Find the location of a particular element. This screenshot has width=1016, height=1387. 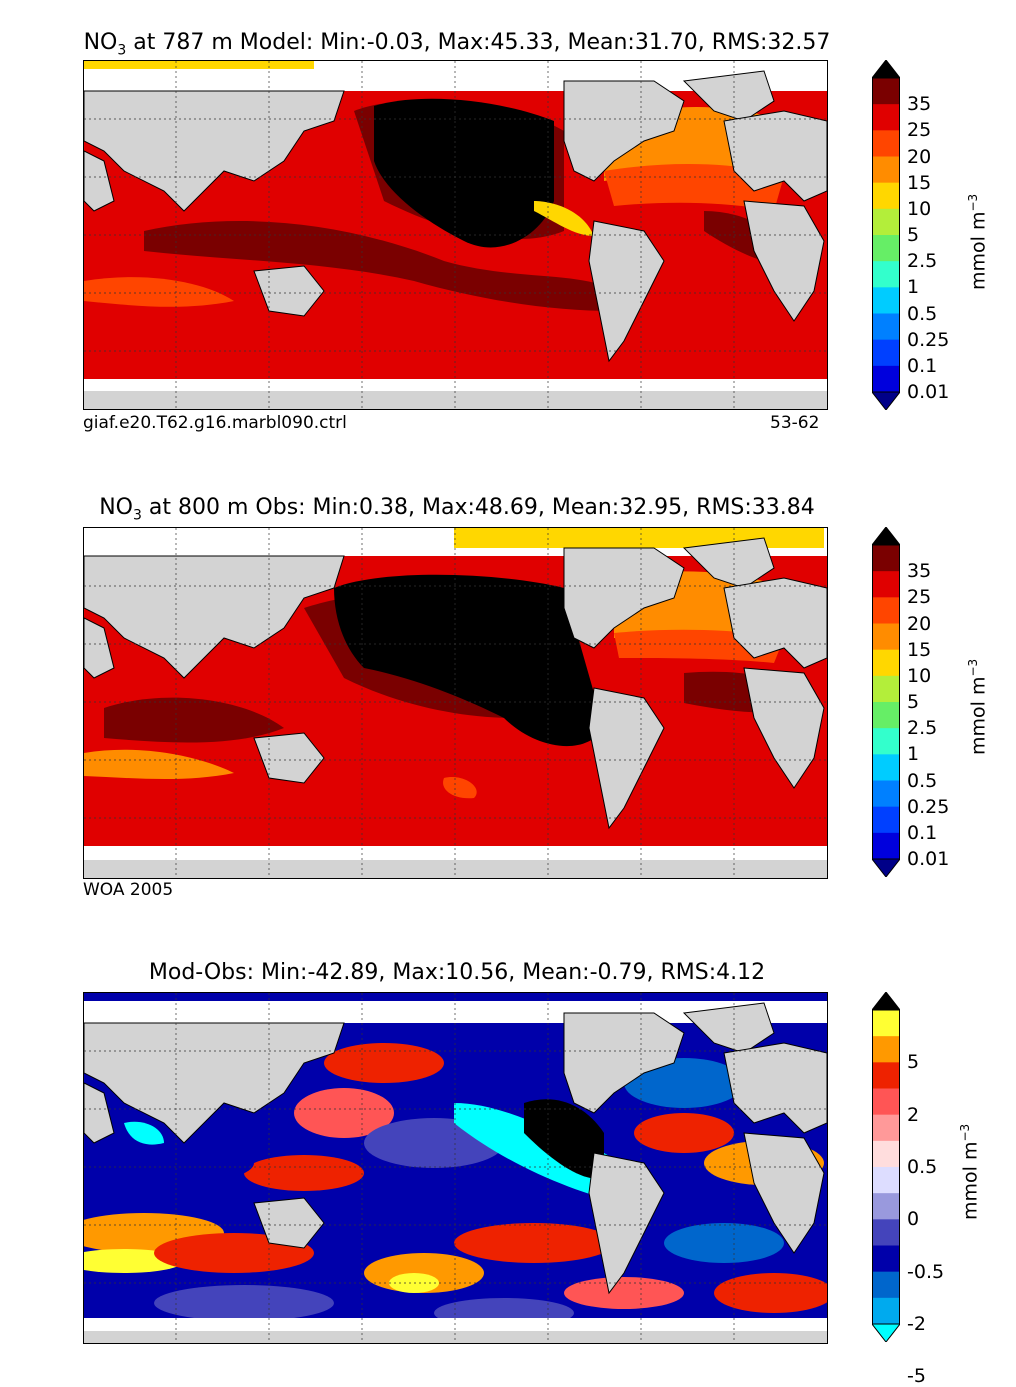

panel-1-colorbar-unit: mmol m−3 is located at coordinates (977, 242).